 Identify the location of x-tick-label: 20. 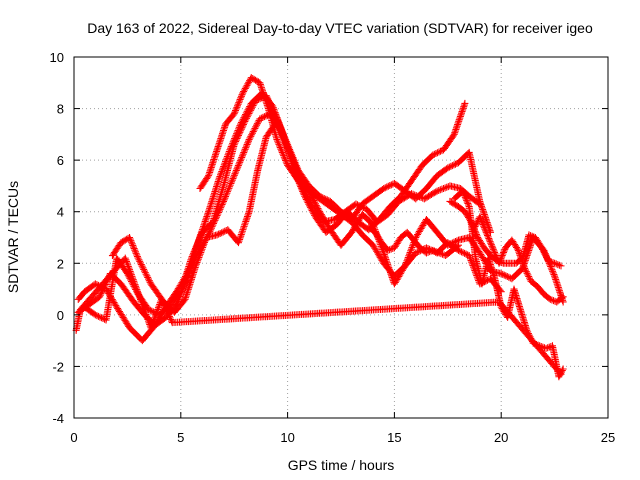
(501, 437).